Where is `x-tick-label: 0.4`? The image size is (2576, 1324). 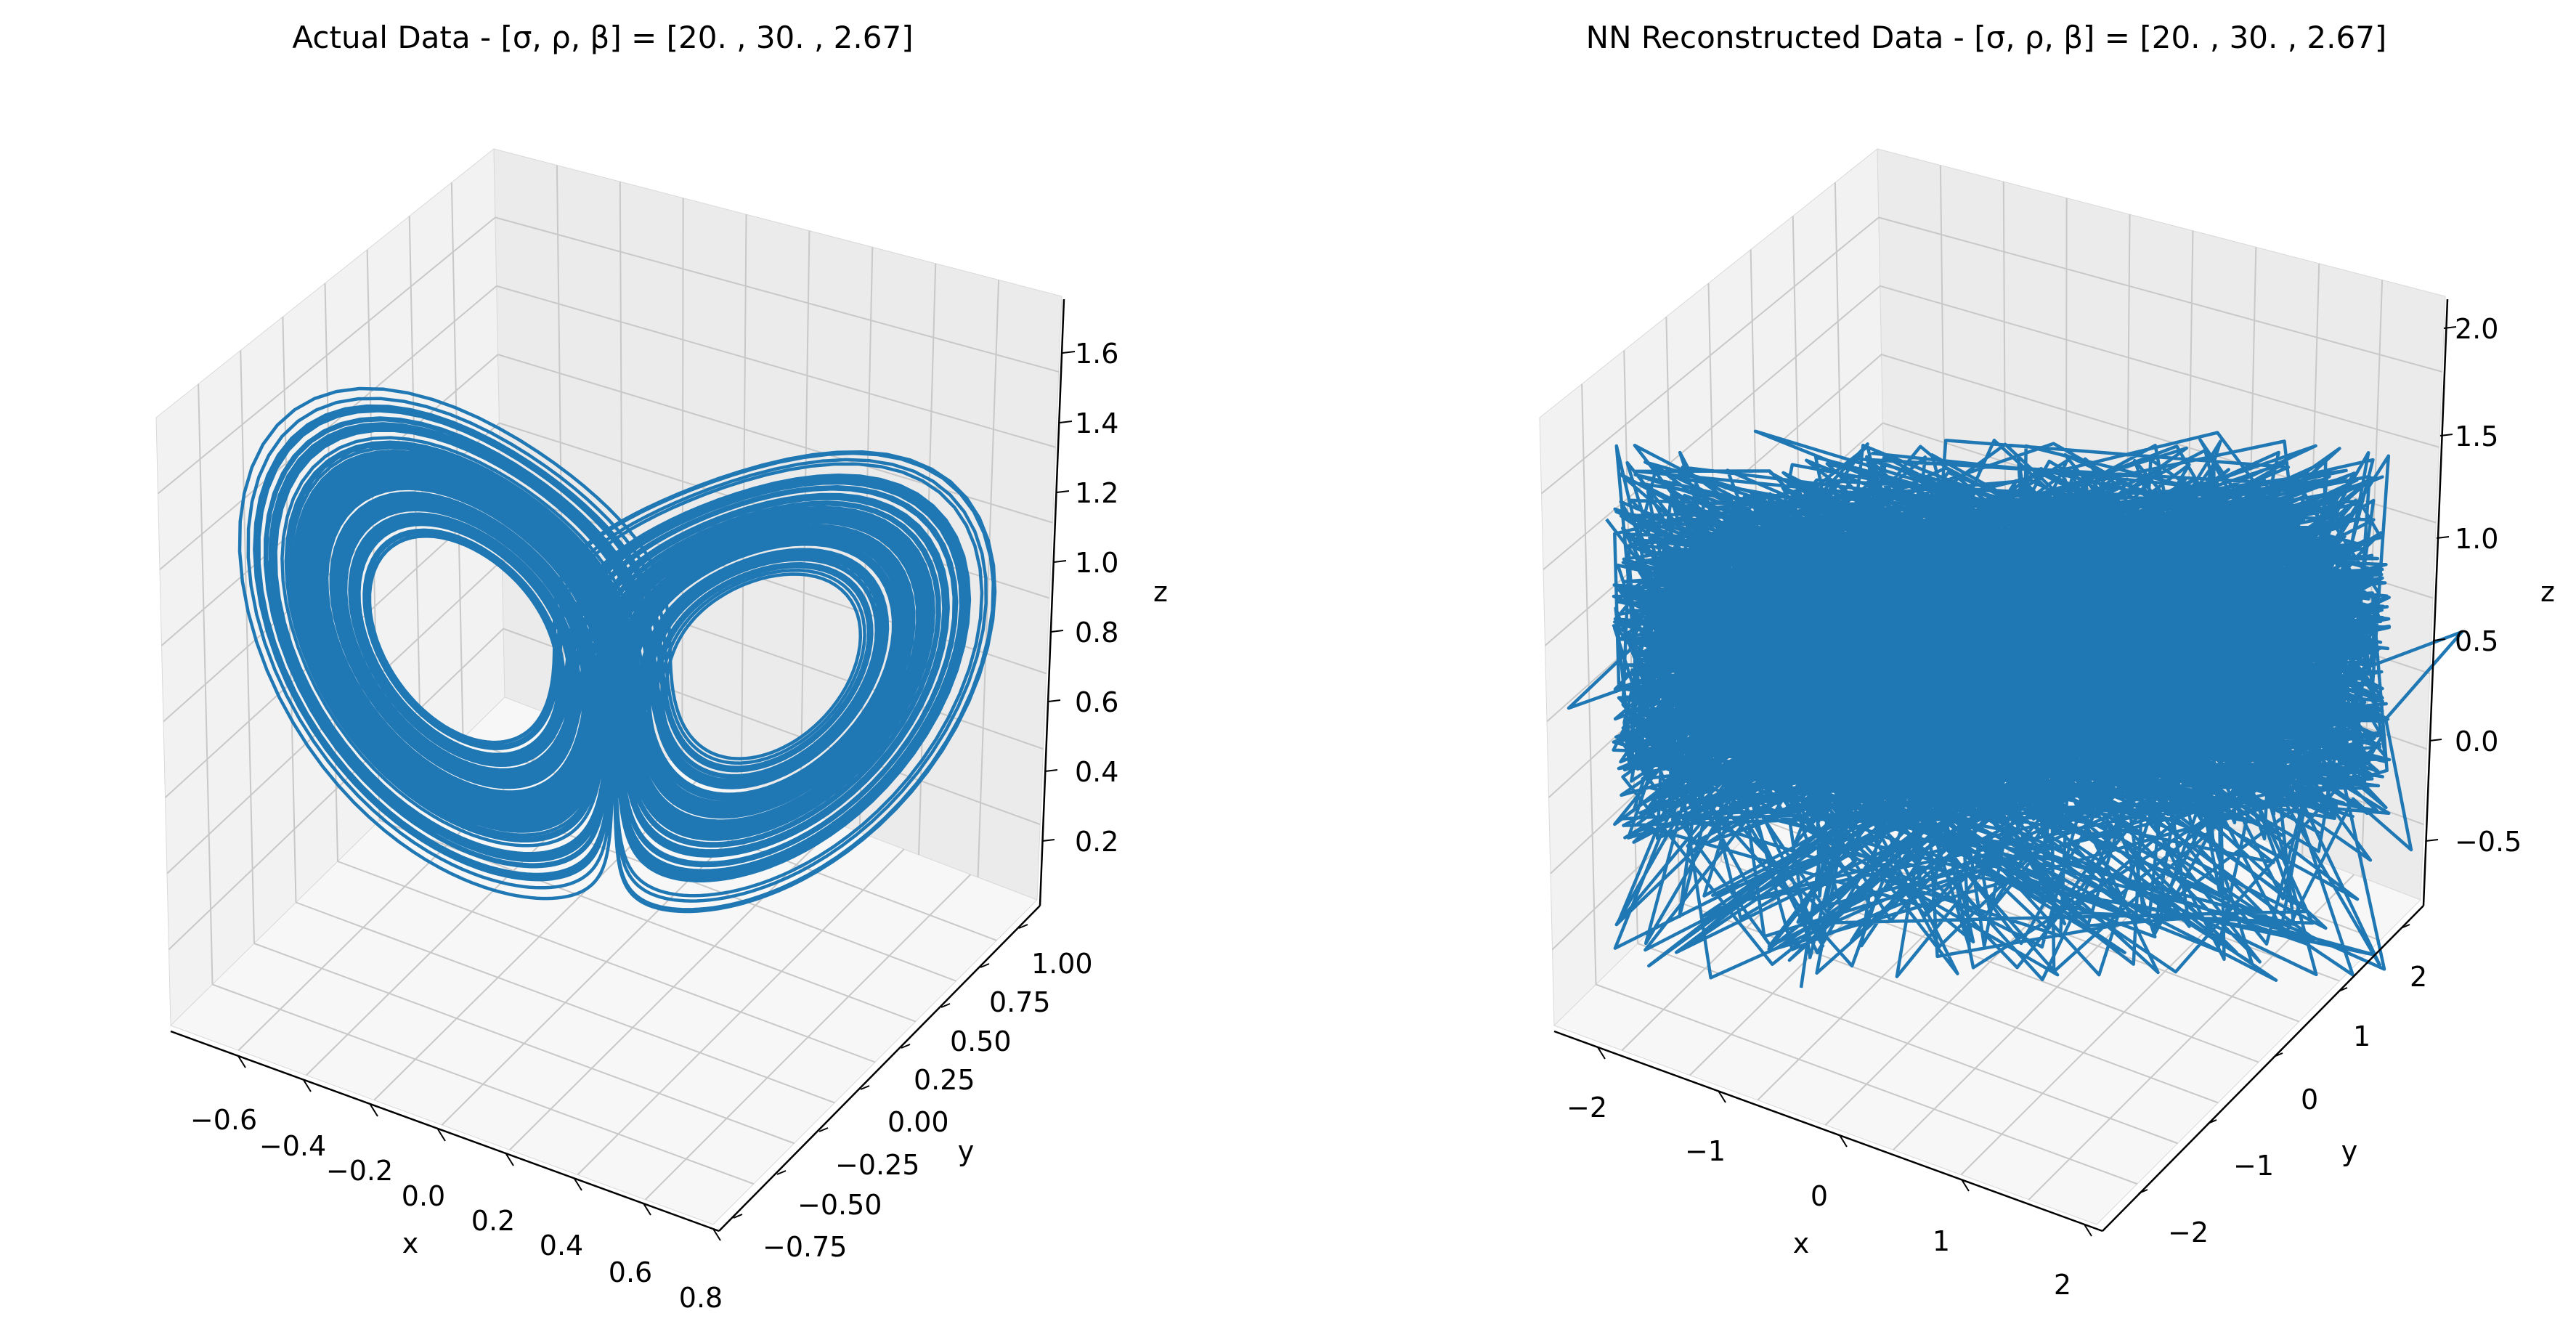 x-tick-label: 0.4 is located at coordinates (561, 1246).